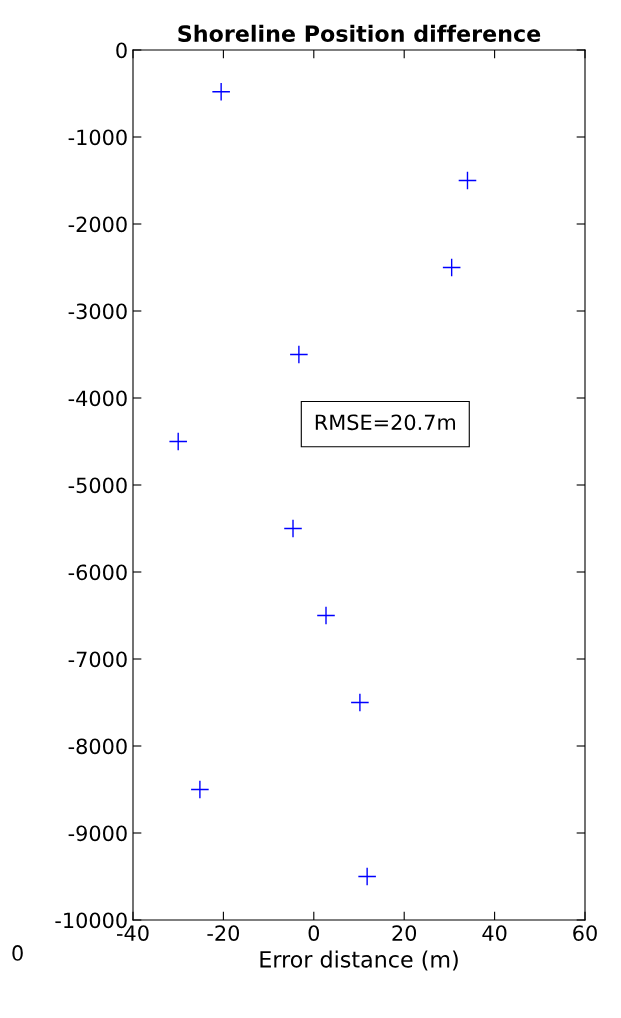 The width and height of the screenshot is (621, 1018). I want to click on x-tick-label: 40, so click(494, 933).